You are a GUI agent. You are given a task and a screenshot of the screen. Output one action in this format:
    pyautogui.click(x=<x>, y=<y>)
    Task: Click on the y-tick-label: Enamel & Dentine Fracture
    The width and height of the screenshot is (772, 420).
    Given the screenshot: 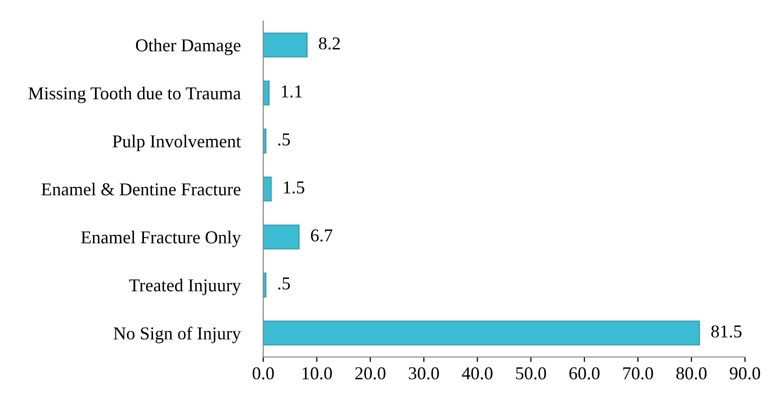 What is the action you would take?
    pyautogui.click(x=141, y=189)
    